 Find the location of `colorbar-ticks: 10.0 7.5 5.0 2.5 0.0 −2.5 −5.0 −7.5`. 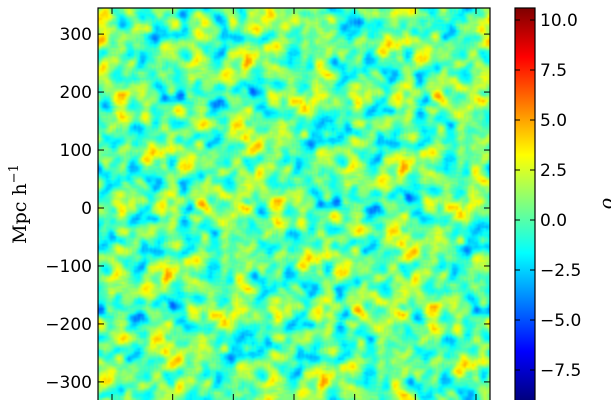

colorbar-ticks: 10.0 7.5 5.0 2.5 0.0 −2.5 −5.0 −7.5 is located at coordinates (548, 196).